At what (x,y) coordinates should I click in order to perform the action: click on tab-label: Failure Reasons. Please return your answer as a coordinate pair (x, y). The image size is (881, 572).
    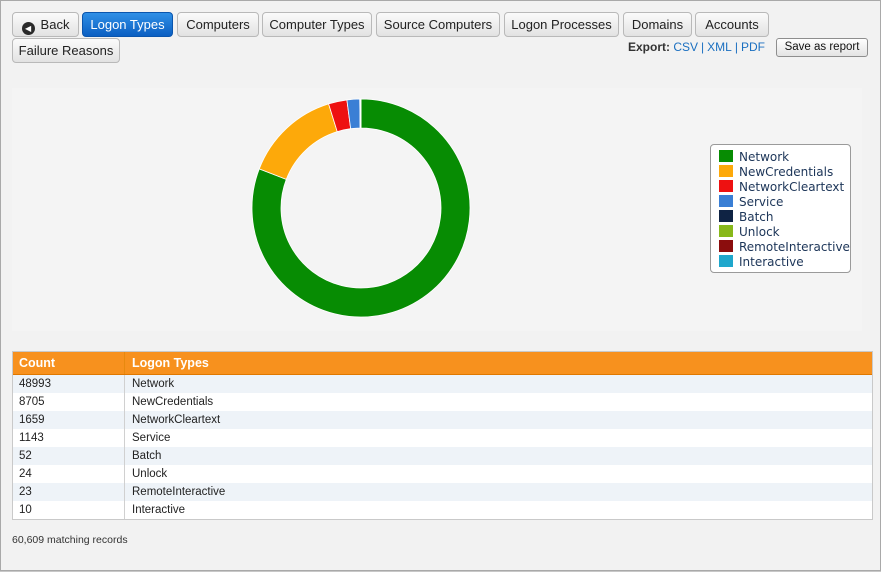
    Looking at the image, I should click on (66, 50).